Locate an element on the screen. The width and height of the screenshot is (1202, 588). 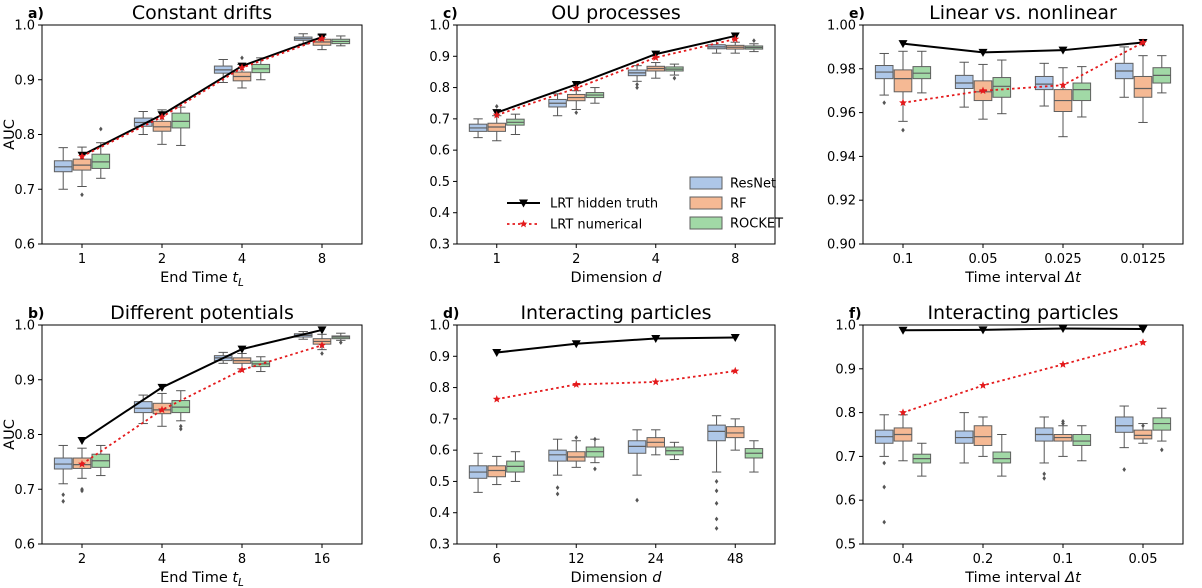
x-axis-label-symbol: d is located at coordinates (657, 578).